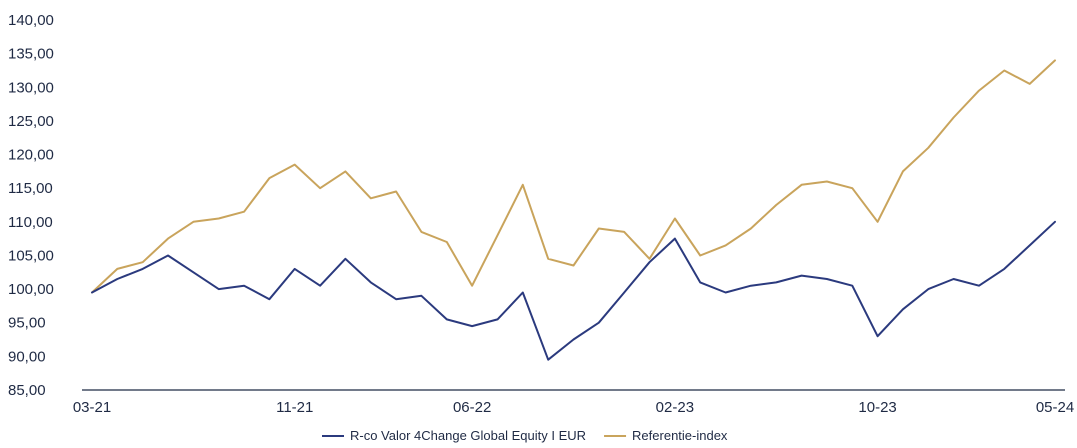 The image size is (1077, 448). What do you see at coordinates (27, 390) in the screenshot?
I see `y-tick-label: 85,00` at bounding box center [27, 390].